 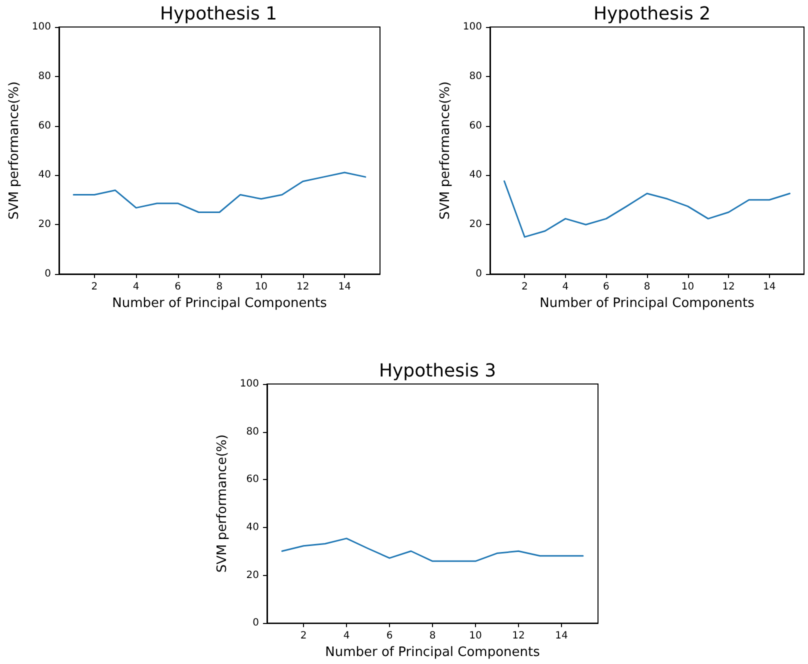 What do you see at coordinates (652, 14) in the screenshot?
I see `chart-title: Hypothesis 2` at bounding box center [652, 14].